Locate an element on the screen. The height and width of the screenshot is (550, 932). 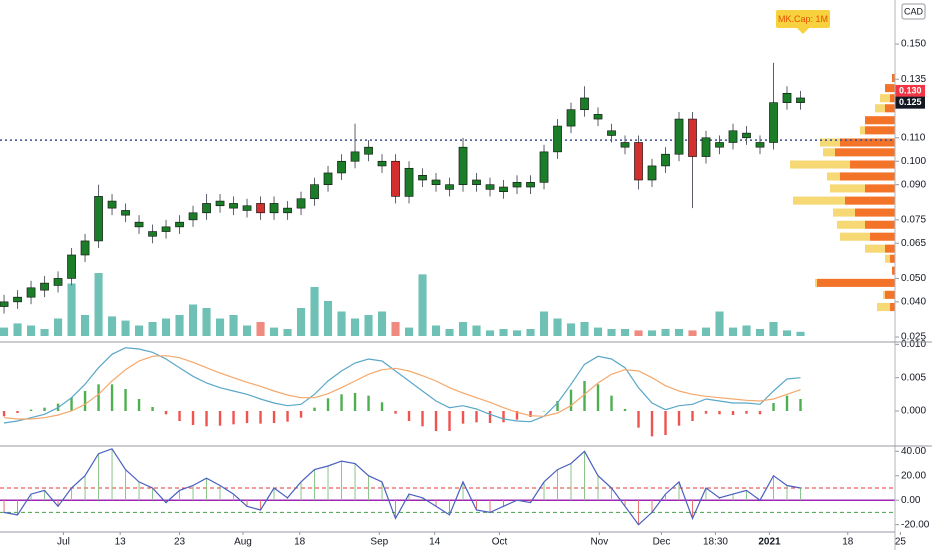
currency-box is located at coordinates (913, 11).